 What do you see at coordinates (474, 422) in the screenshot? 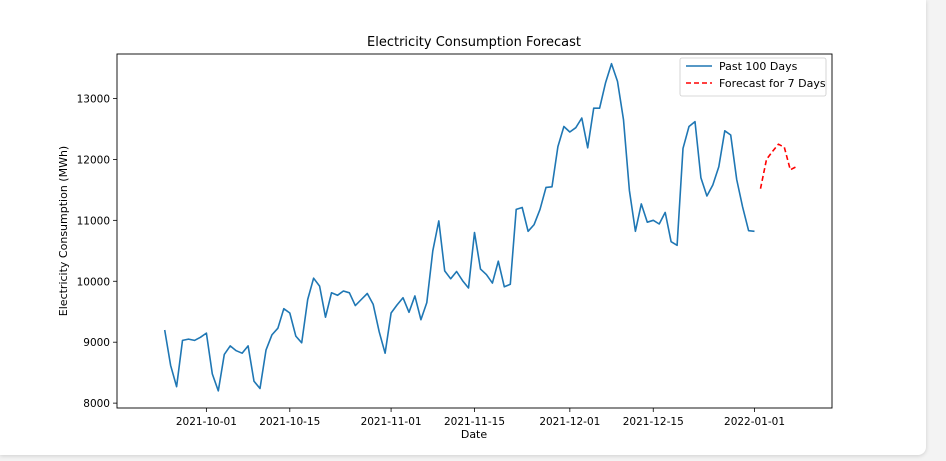
I see `x-tick-label: 2021-11-15` at bounding box center [474, 422].